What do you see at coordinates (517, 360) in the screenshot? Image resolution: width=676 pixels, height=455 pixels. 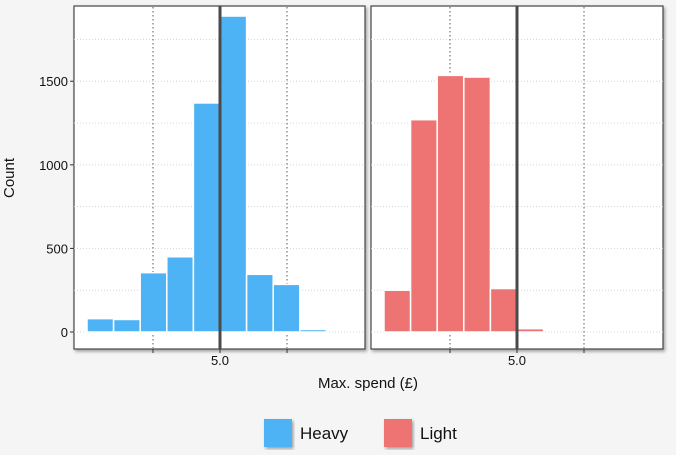 I see `x-tick-label-light: 5.0` at bounding box center [517, 360].